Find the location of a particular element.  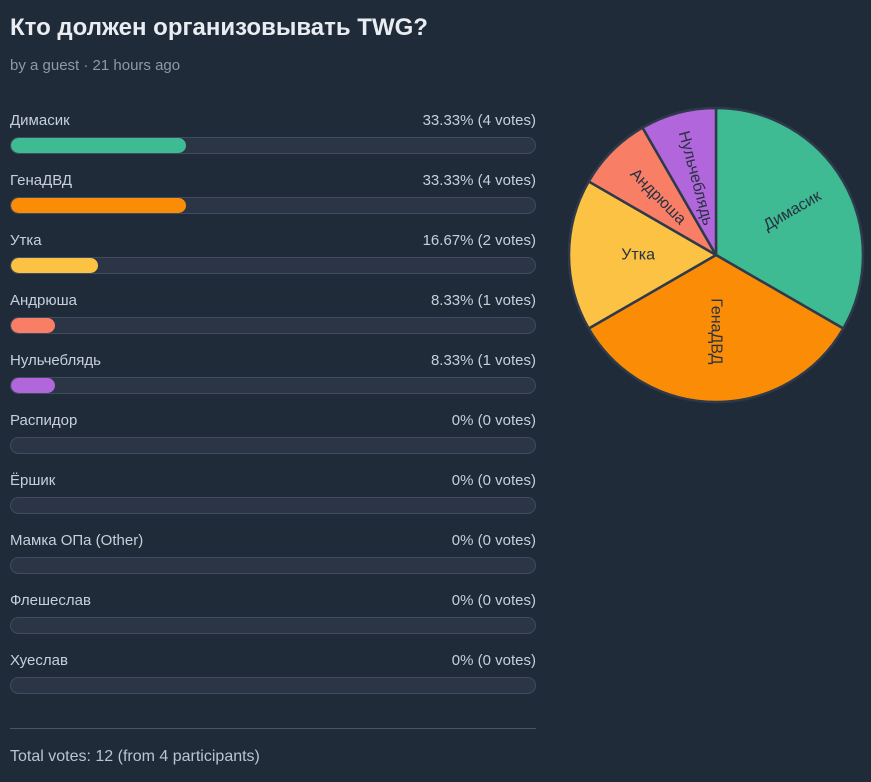

poll-title: Кто должен организовывать TWG? is located at coordinates (219, 27).